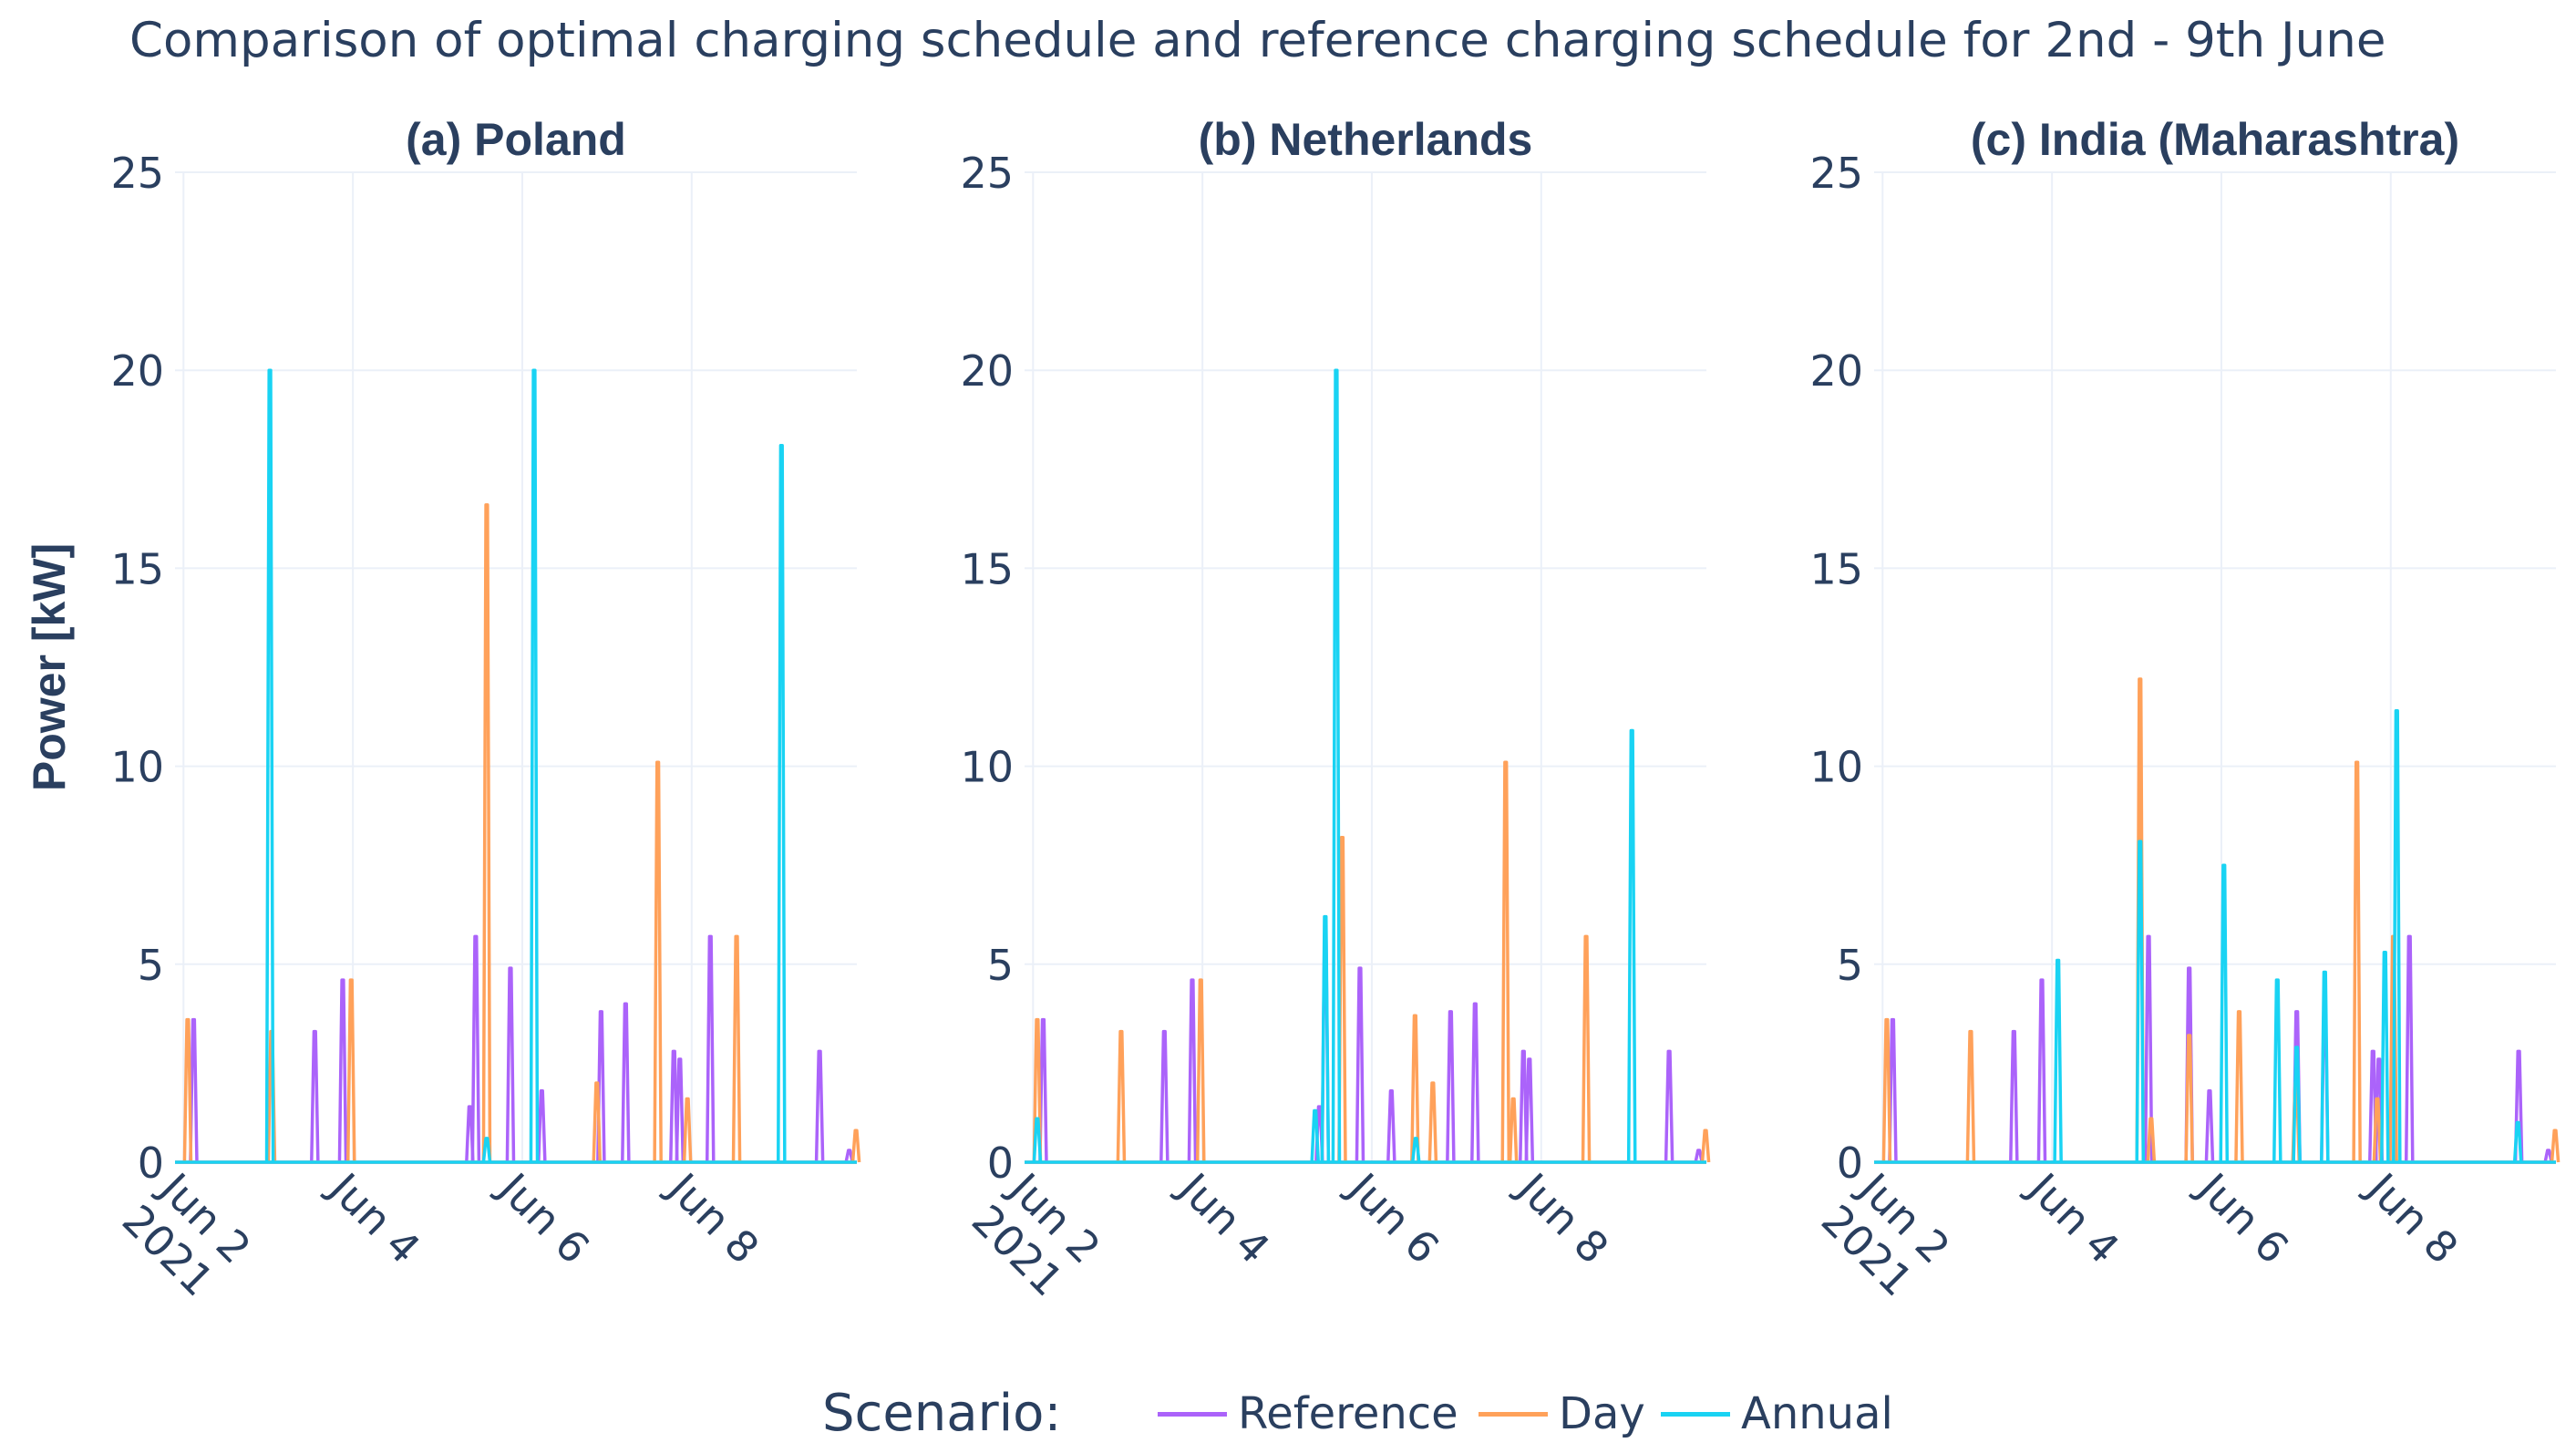  What do you see at coordinates (1602, 1413) in the screenshot?
I see `legend-label-day: Day` at bounding box center [1602, 1413].